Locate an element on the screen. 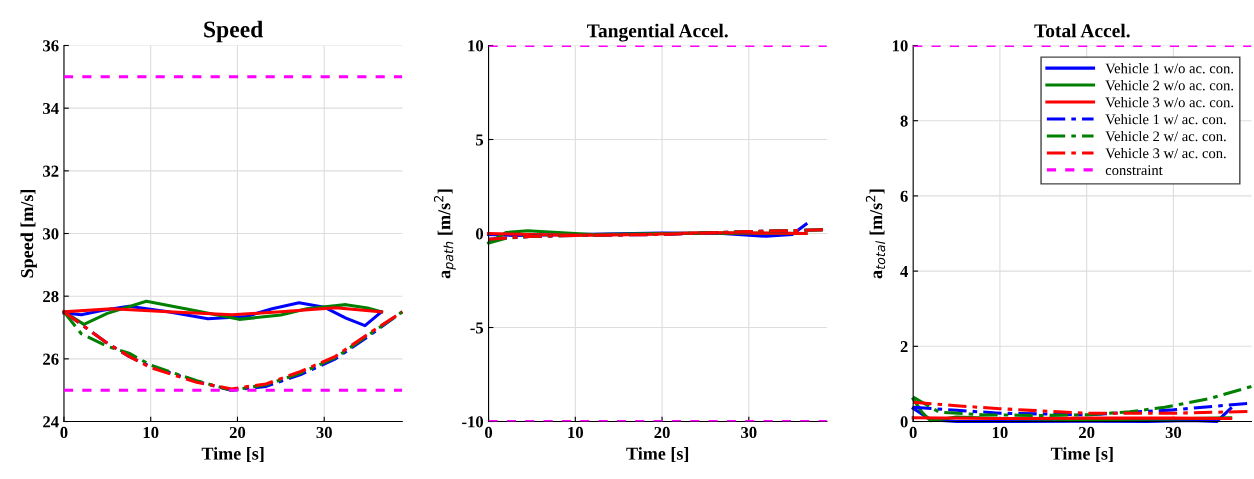  y-tick-label: 4 is located at coordinates (904, 271).